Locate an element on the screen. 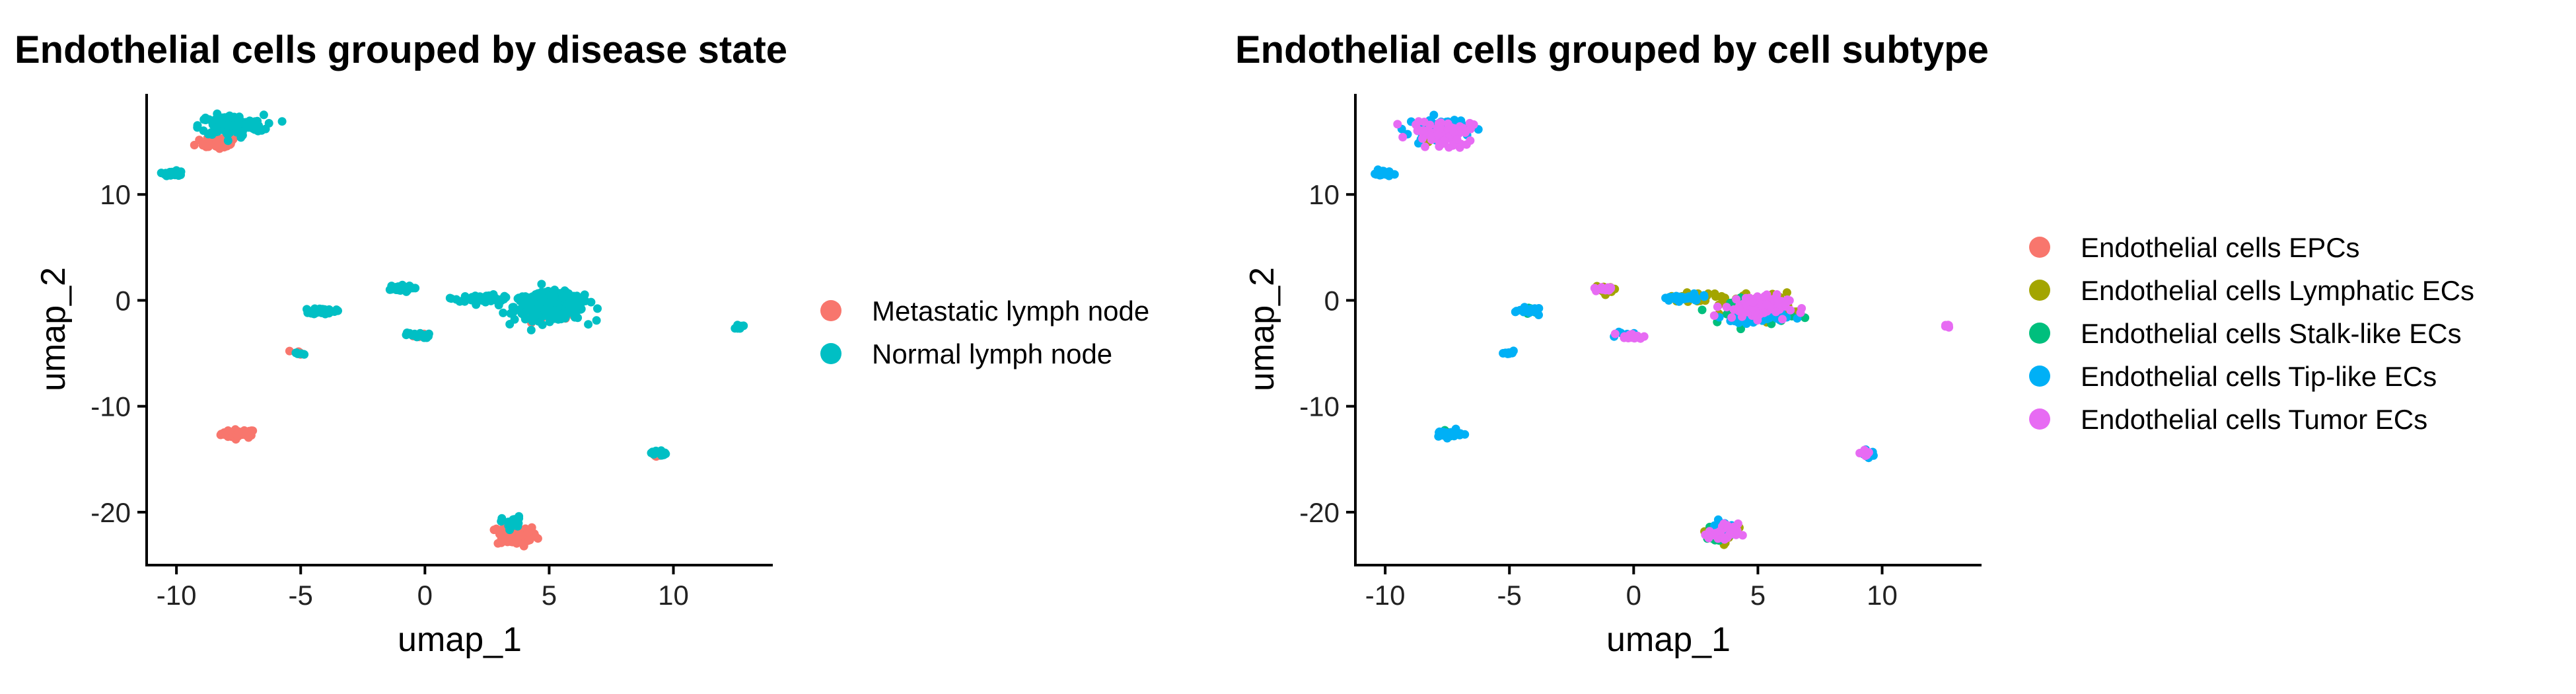  legend-item: Endothelial cells Tumor ECs is located at coordinates (2228, 419).